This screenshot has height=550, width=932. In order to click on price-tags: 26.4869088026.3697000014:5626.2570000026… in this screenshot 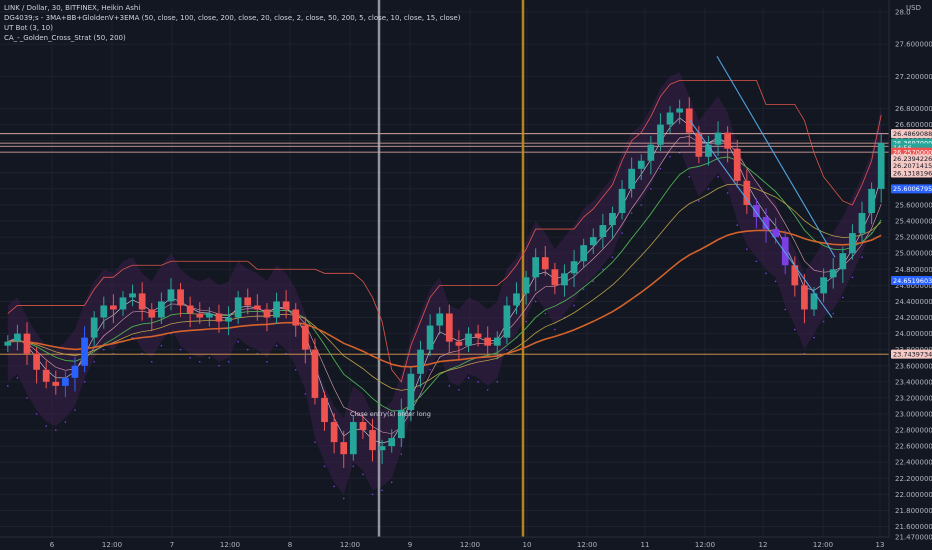, I will do `click(911, 244)`.